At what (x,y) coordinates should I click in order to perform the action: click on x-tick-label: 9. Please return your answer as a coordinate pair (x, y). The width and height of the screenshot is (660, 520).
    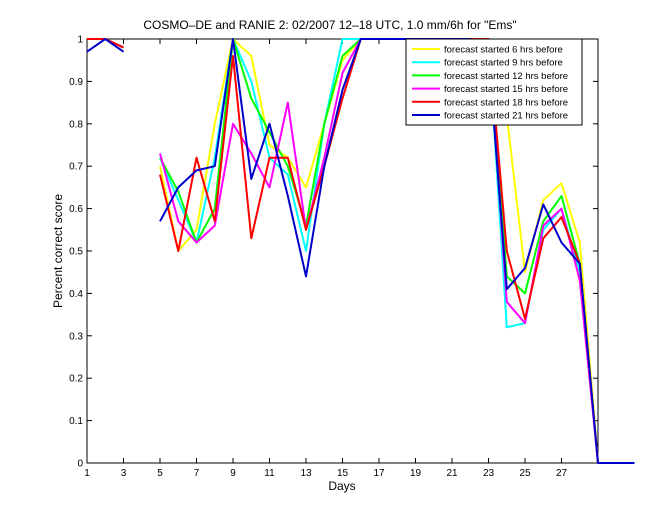
    Looking at the image, I should click on (233, 473).